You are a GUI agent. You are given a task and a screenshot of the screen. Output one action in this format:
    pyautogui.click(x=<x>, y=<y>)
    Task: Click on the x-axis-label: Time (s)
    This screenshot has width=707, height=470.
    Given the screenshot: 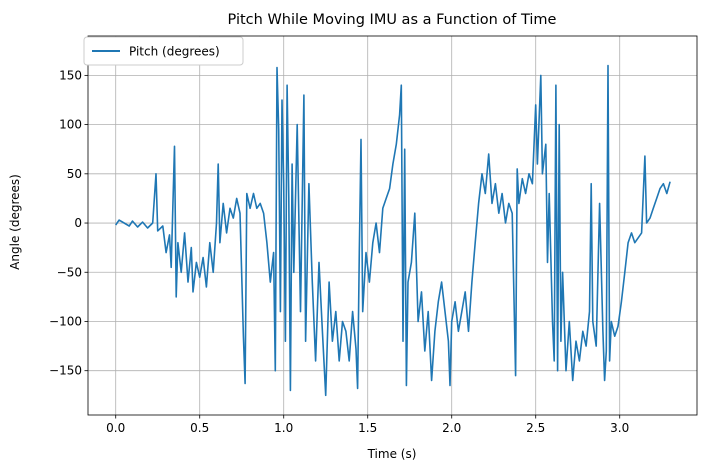 What is the action you would take?
    pyautogui.click(x=392, y=454)
    